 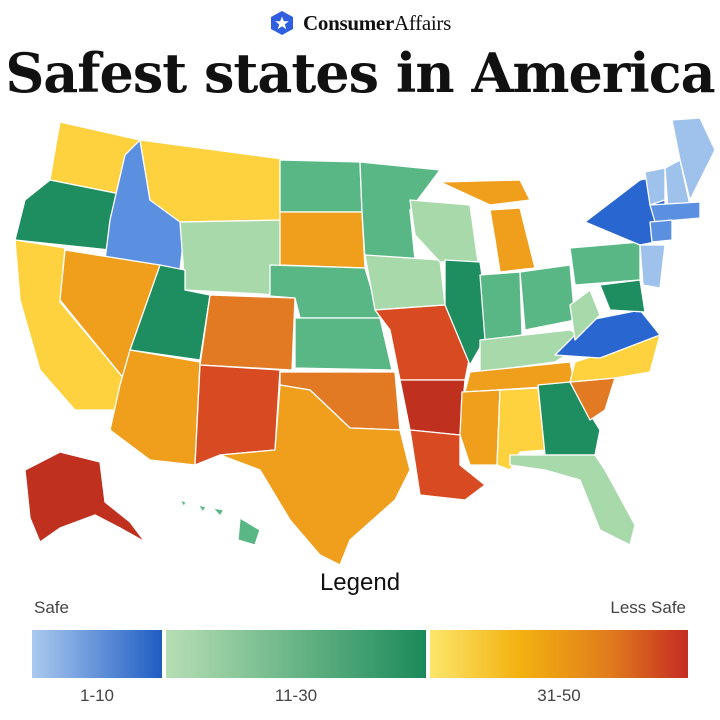 What do you see at coordinates (282, 23) in the screenshot?
I see `star-hexagon-icon` at bounding box center [282, 23].